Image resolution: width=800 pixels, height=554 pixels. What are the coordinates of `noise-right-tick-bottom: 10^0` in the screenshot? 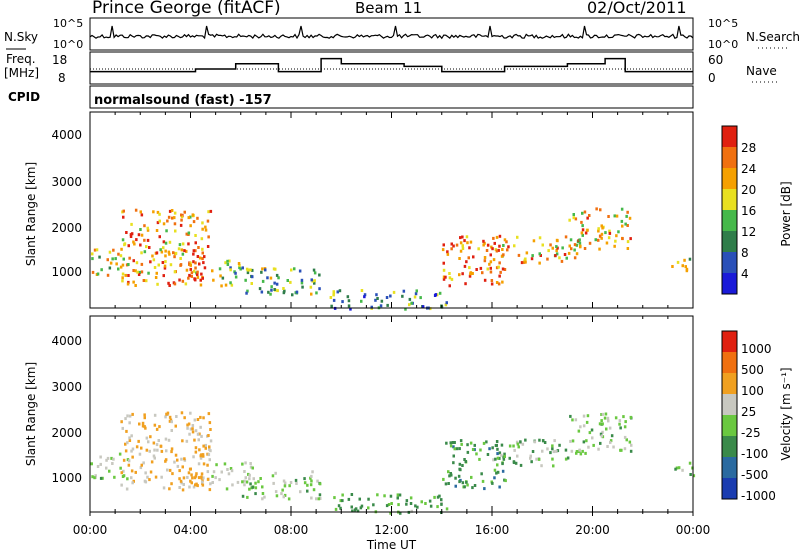 It's located at (723, 44).